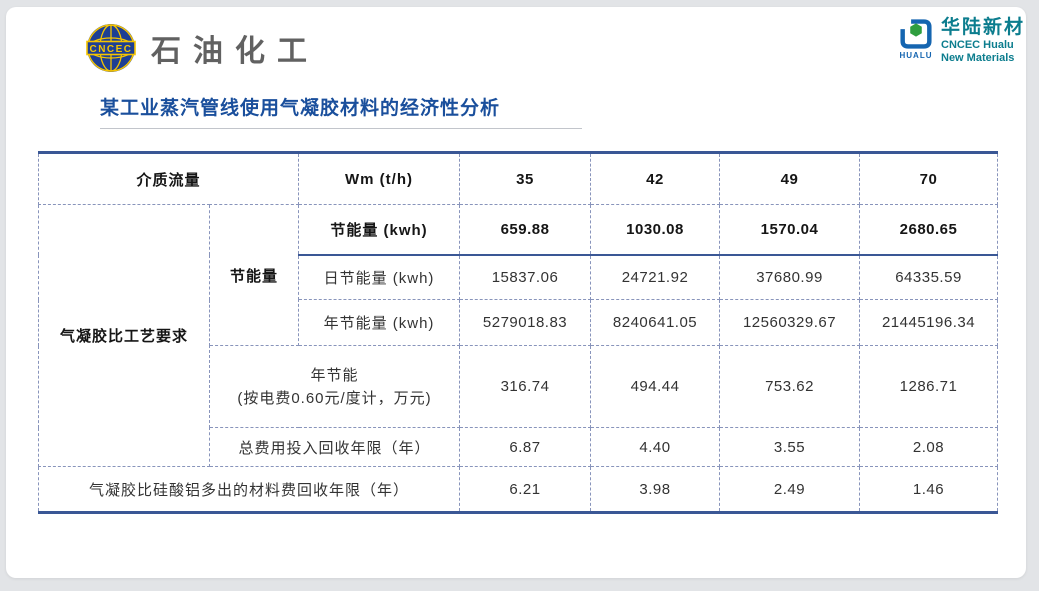 The image size is (1039, 591). I want to click on total-payback-value: 4.40, so click(655, 447).